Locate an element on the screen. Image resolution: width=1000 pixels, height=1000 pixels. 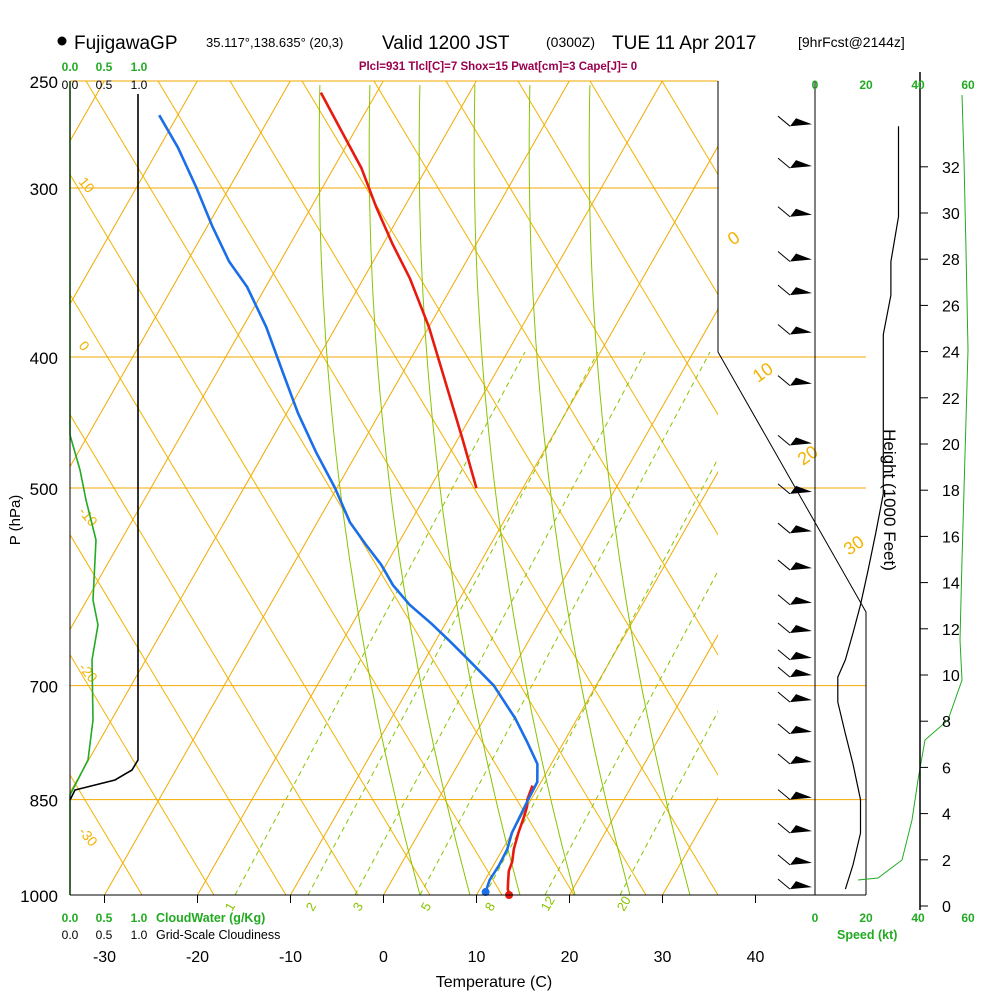
top-scale-black: 0.0 is located at coordinates (70, 85).